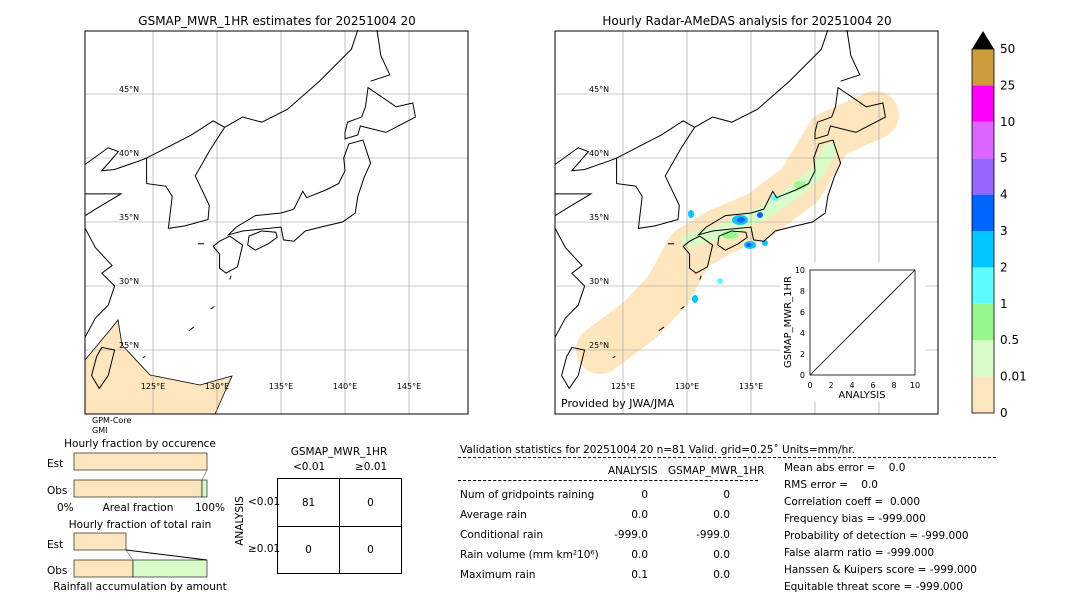  I want to click on validation-score: RMS error = 0.0, so click(831, 485).